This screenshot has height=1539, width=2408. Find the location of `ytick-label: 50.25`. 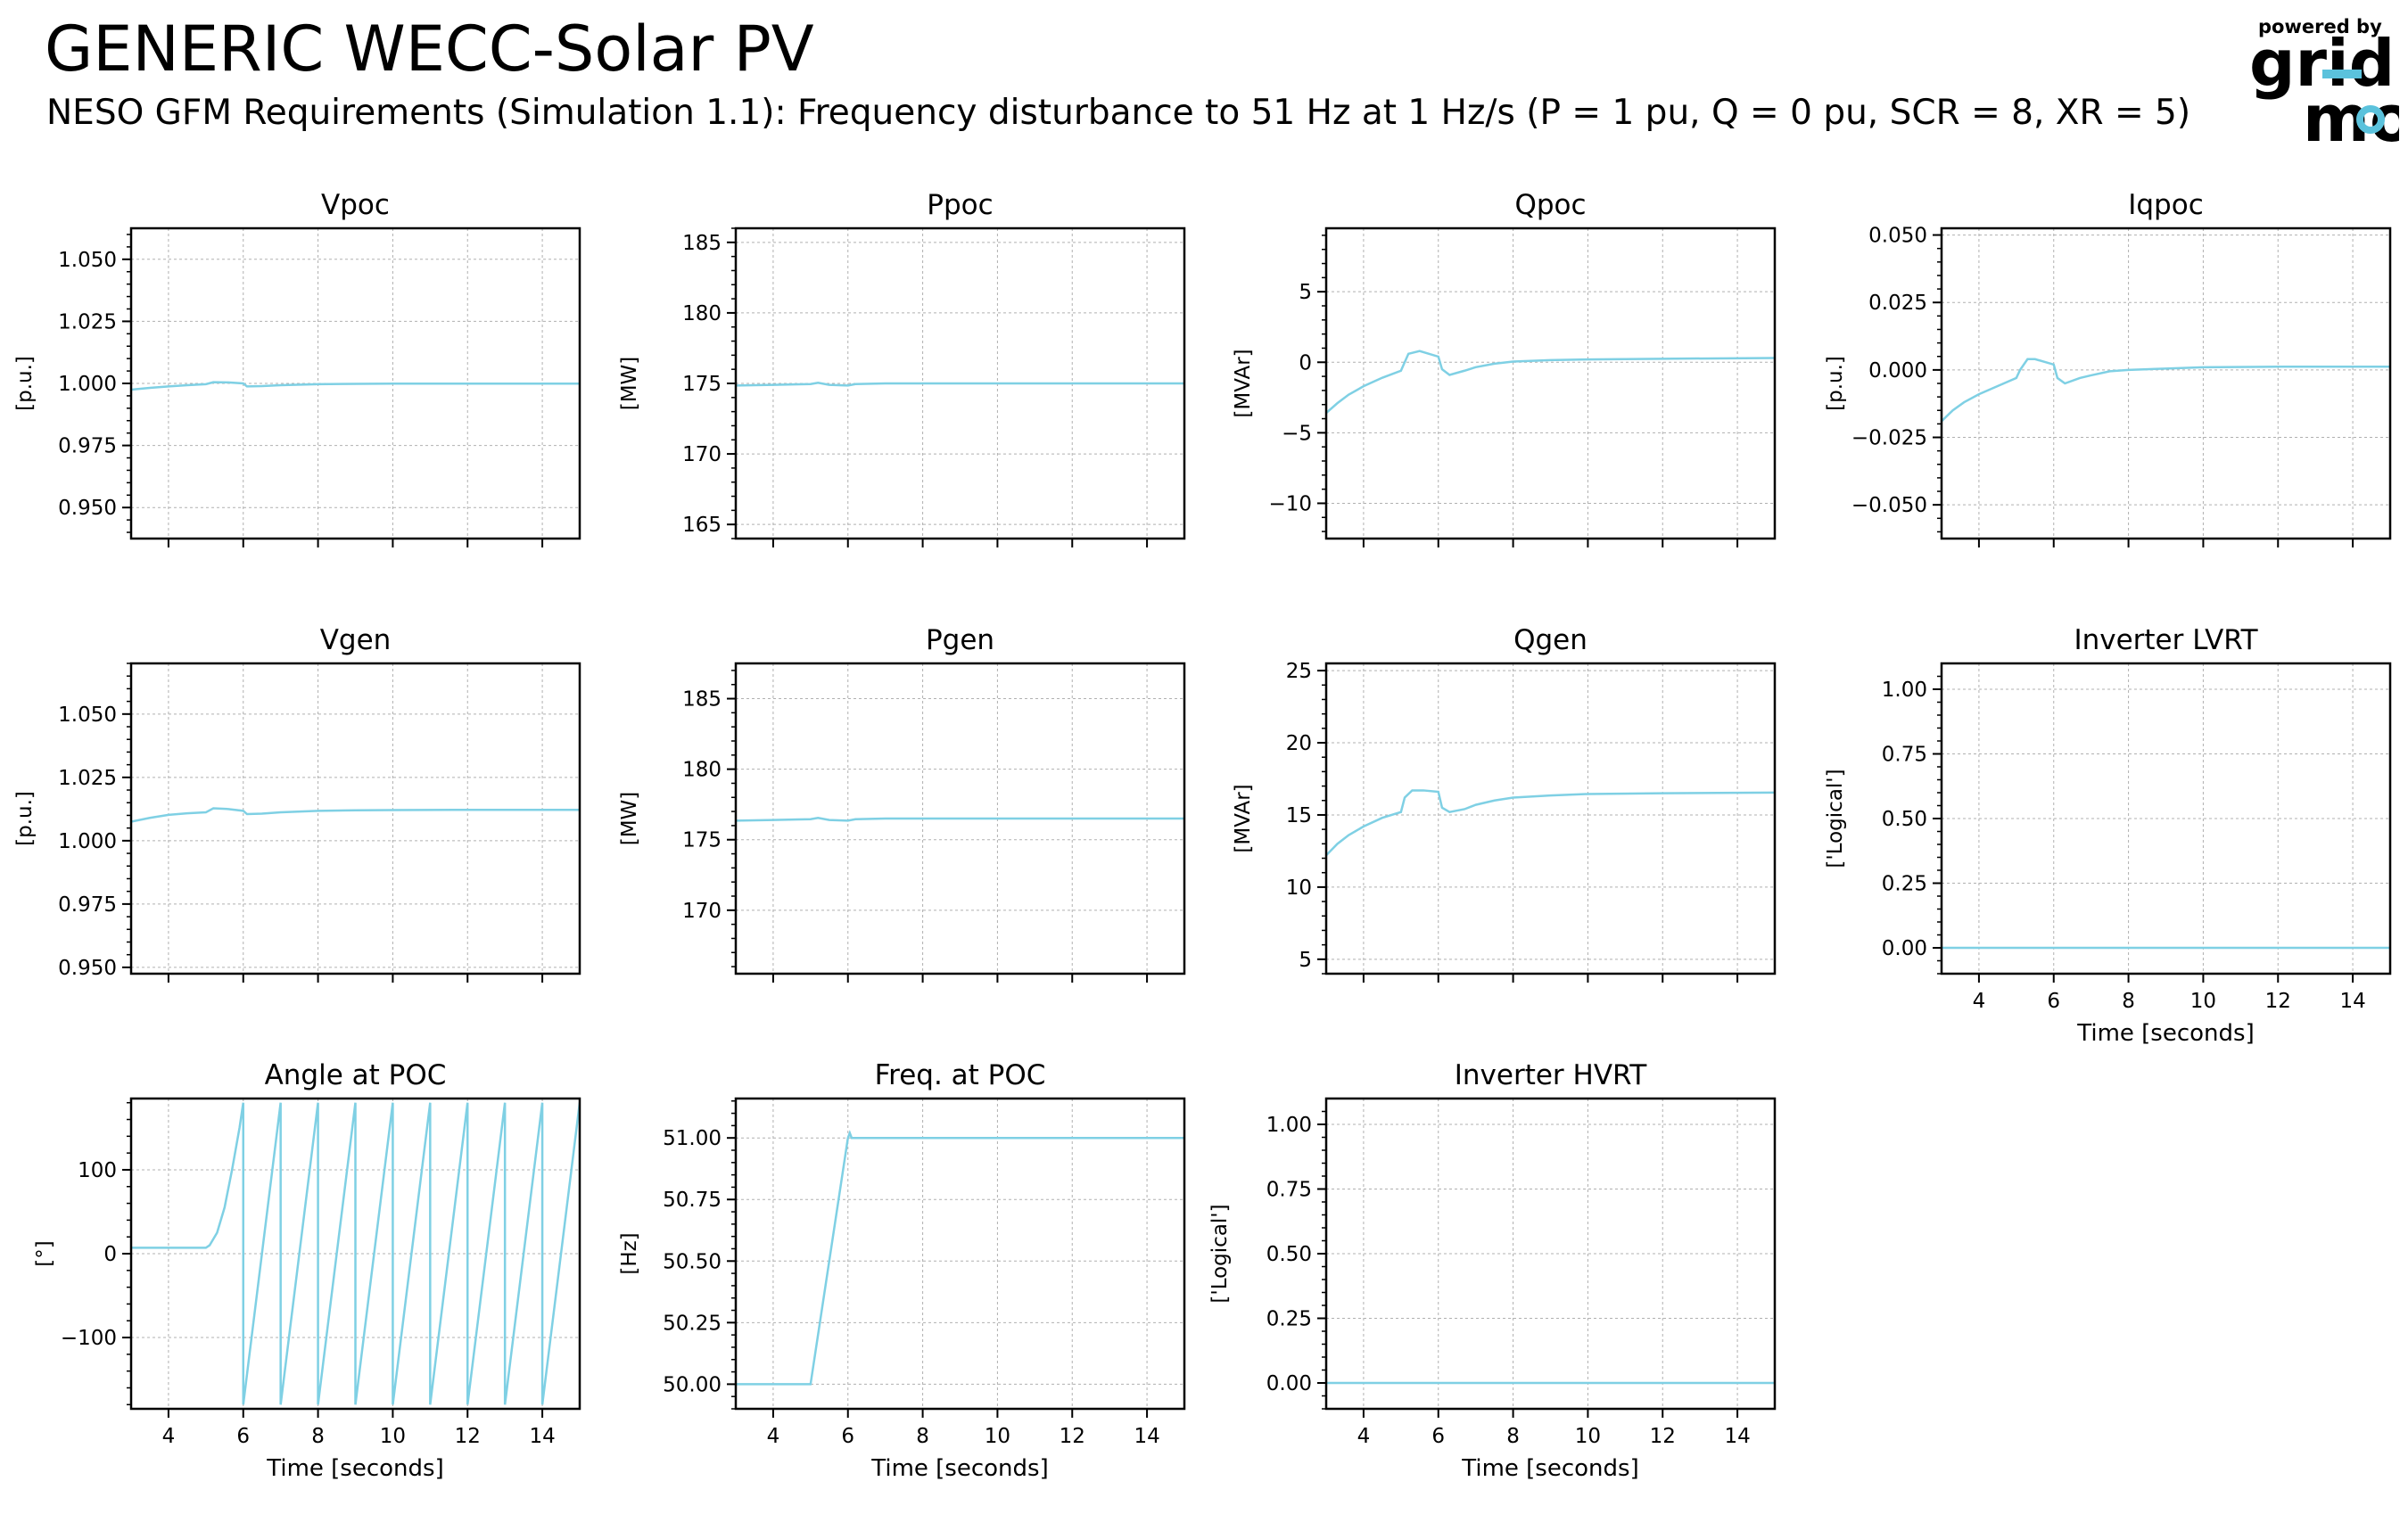

ytick-label: 50.25 is located at coordinates (692, 1324).